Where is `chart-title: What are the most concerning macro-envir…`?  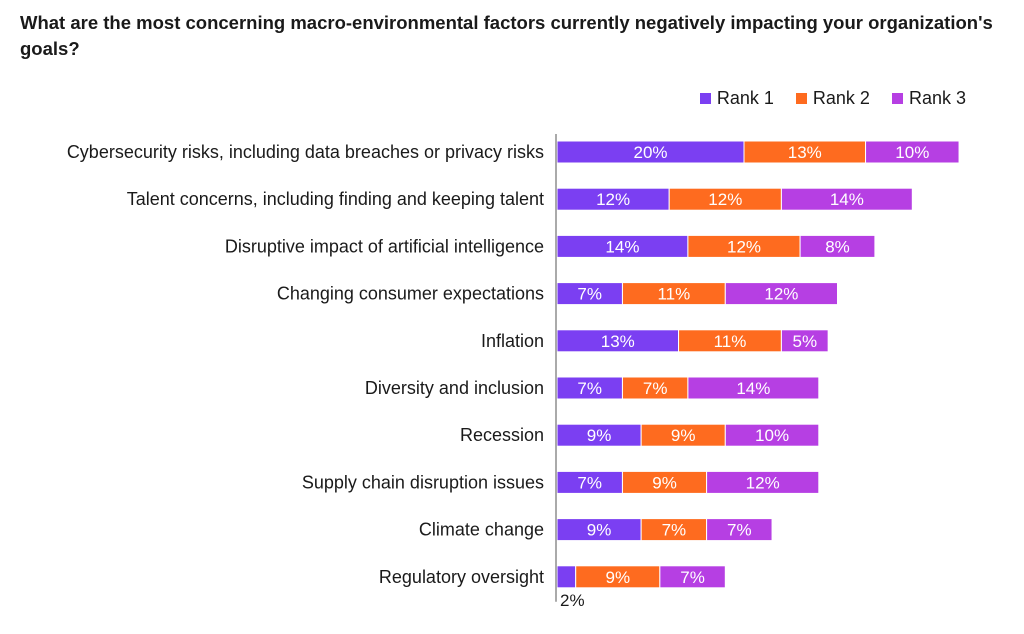
chart-title: What are the most concerning macro-envir… is located at coordinates (506, 35).